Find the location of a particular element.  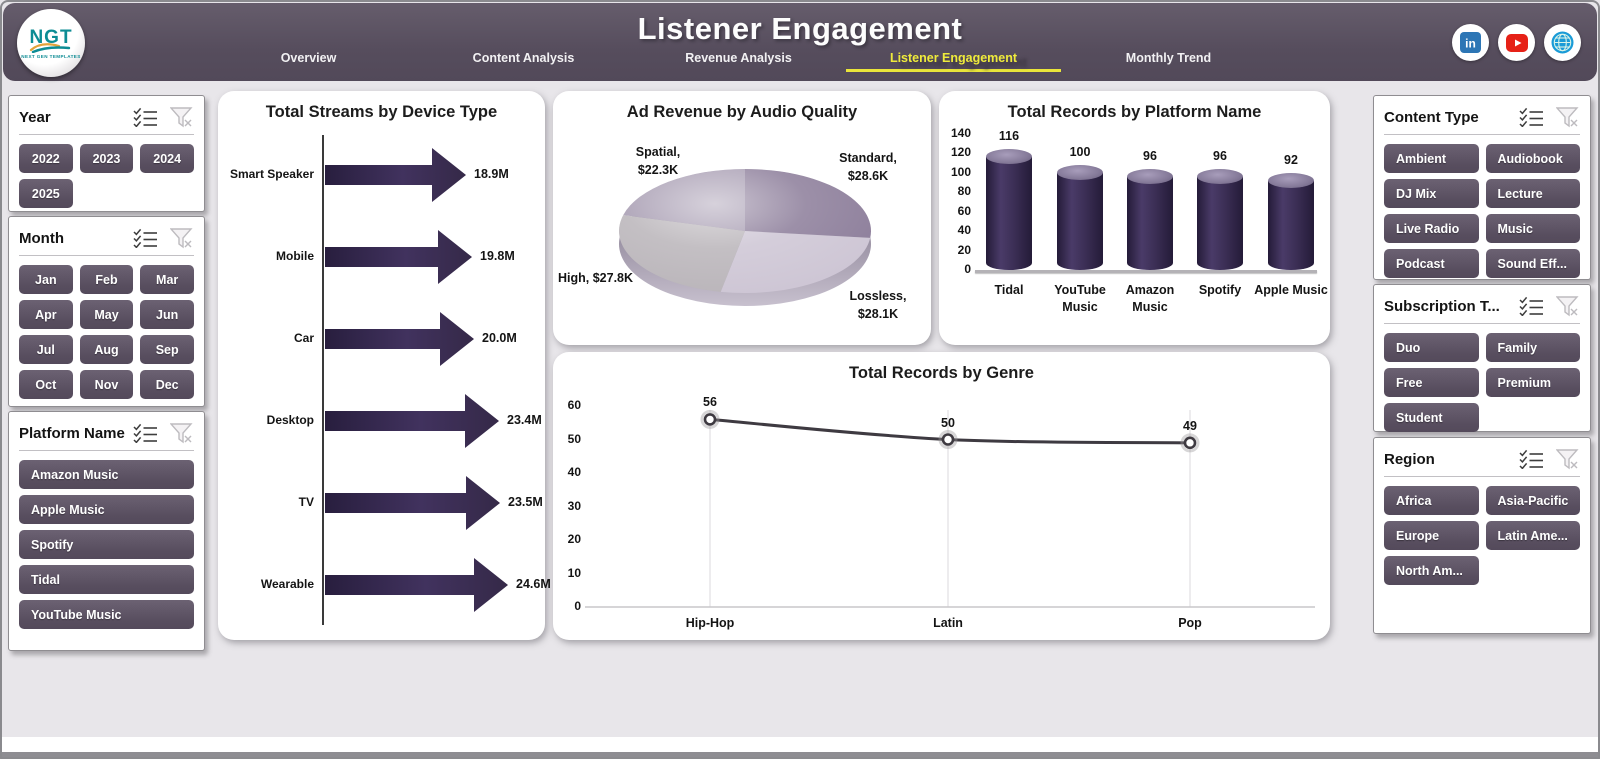

slicer-option-apple-music: Apple Music is located at coordinates (106, 509).